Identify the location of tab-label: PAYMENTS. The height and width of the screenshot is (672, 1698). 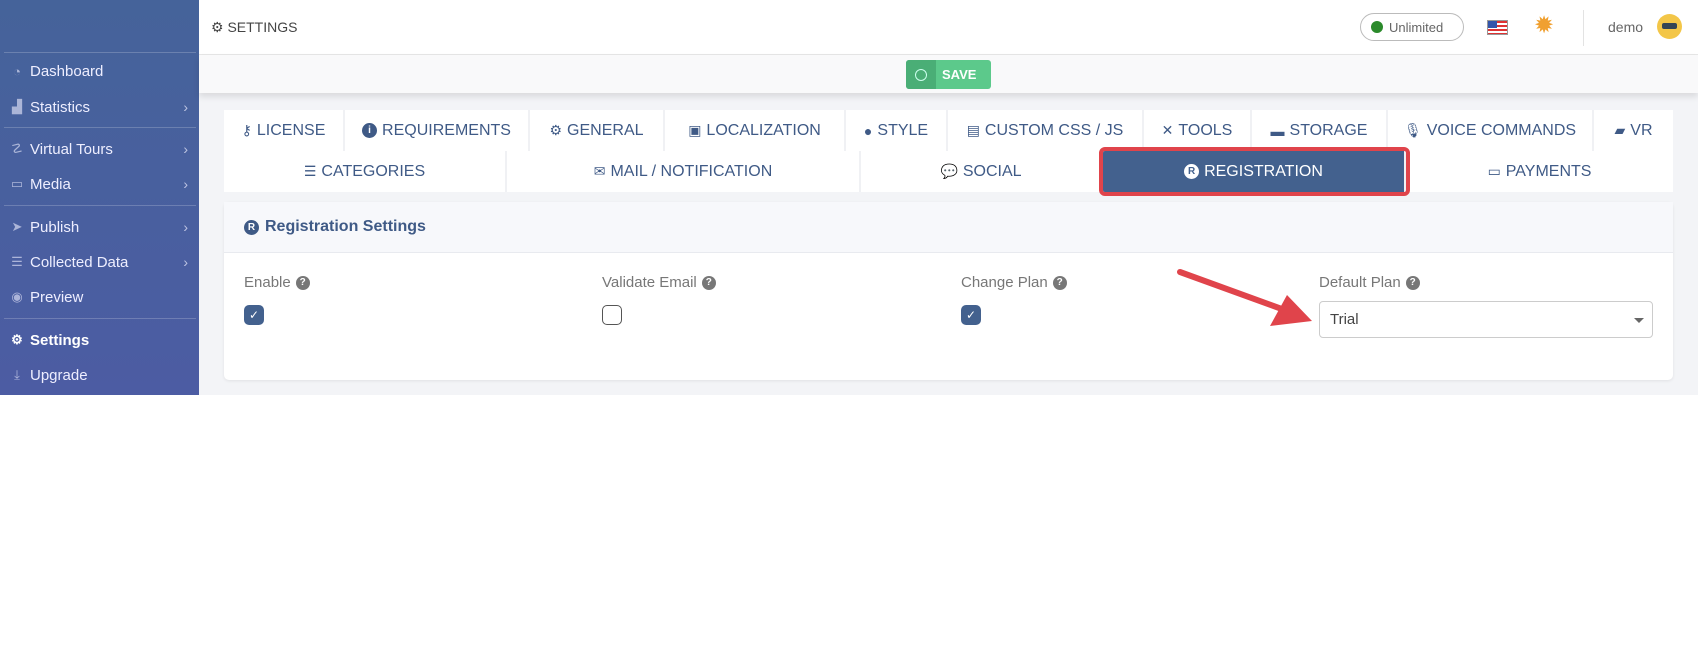
(1548, 171).